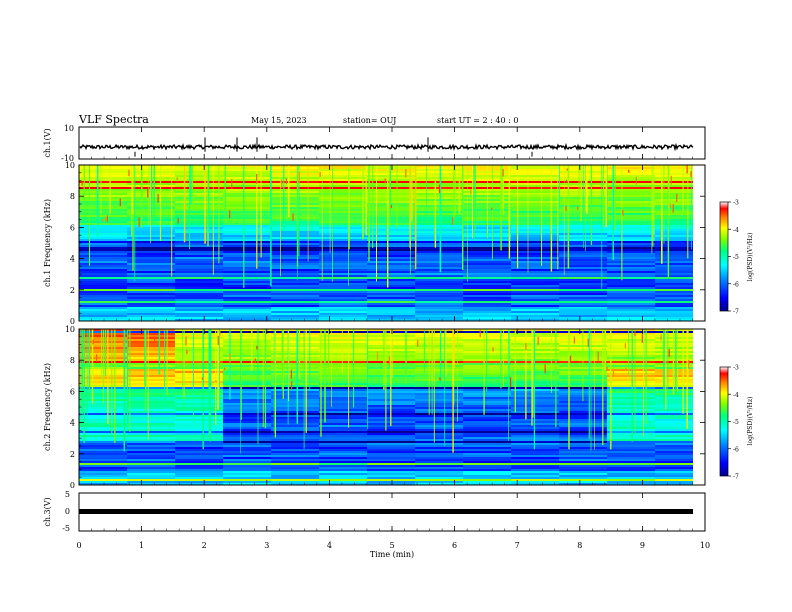  What do you see at coordinates (736, 284) in the screenshot?
I see `colorbar-tick-label: -6` at bounding box center [736, 284].